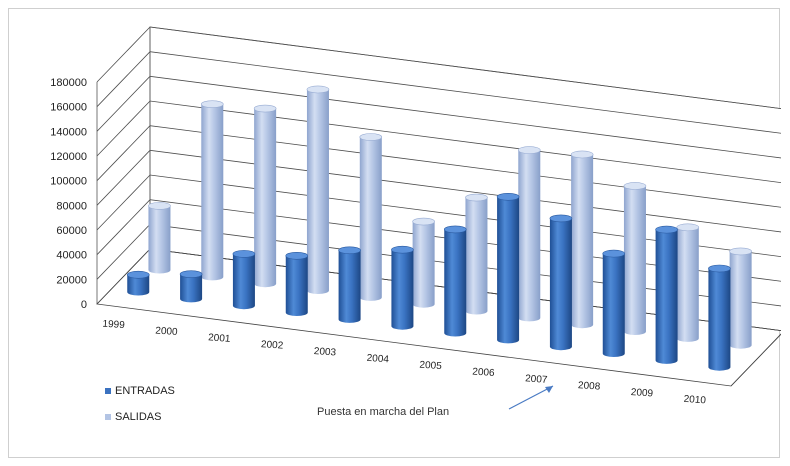  I want to click on y-tick-label: 120000, so click(68, 157).